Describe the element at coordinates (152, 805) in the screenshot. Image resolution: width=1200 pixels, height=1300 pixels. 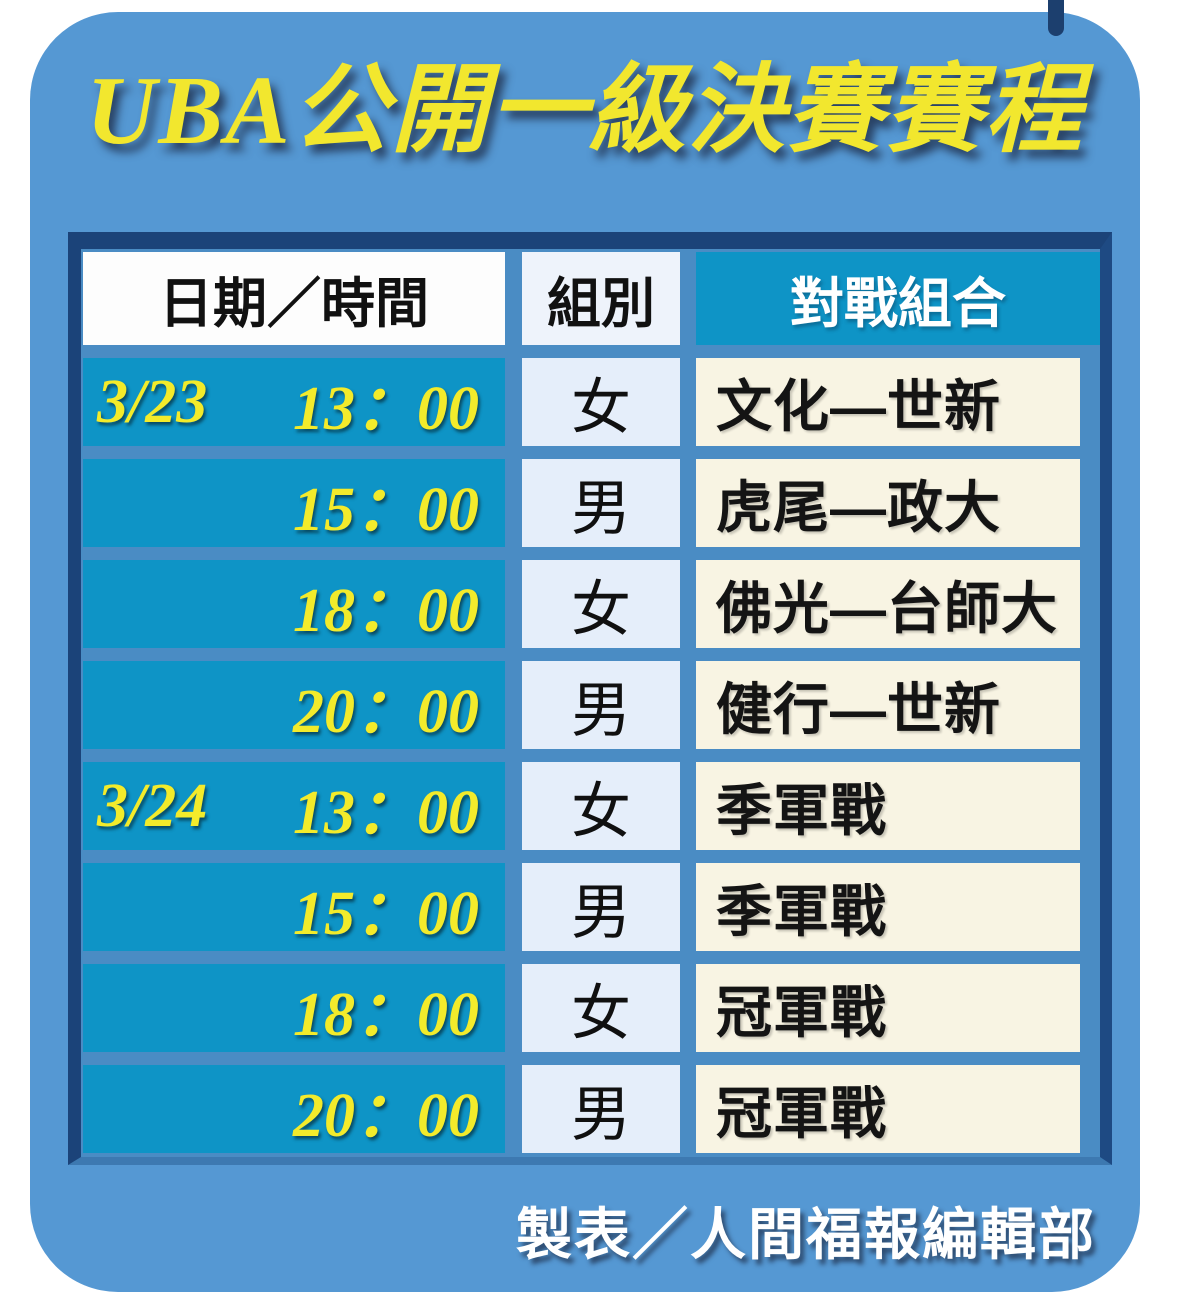
I see `date-label: 3/24` at that location.